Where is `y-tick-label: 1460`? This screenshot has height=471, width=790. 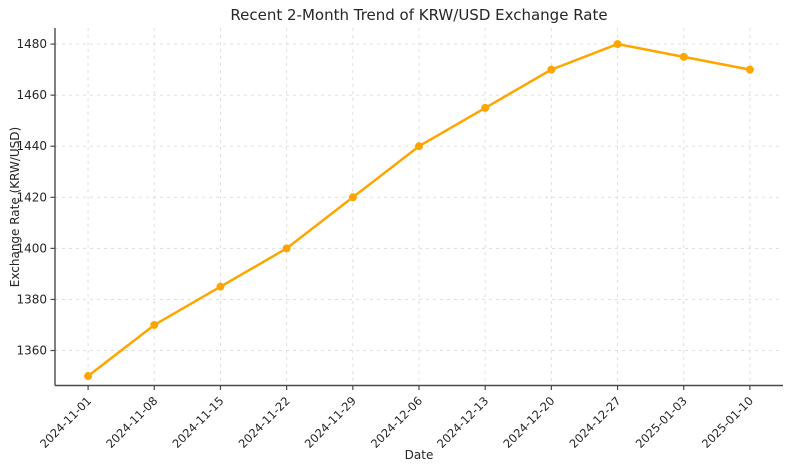
y-tick-label: 1460 is located at coordinates (31, 95).